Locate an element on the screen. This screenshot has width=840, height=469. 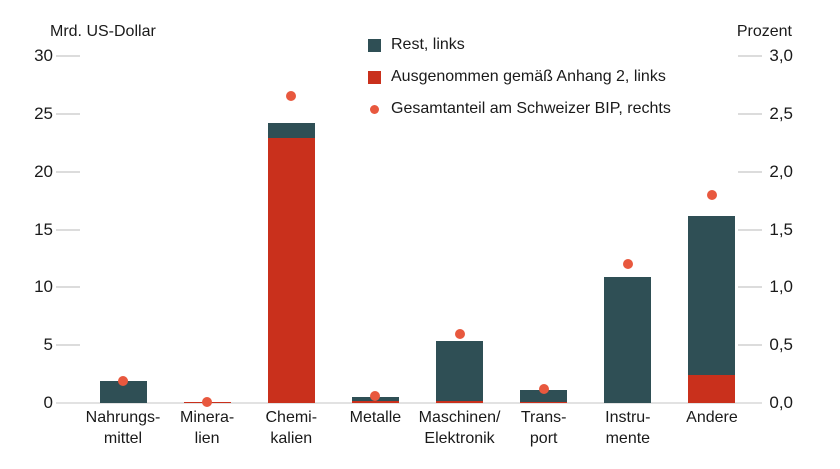
right-axis-tick-label: 1,5 is located at coordinates (781, 229).